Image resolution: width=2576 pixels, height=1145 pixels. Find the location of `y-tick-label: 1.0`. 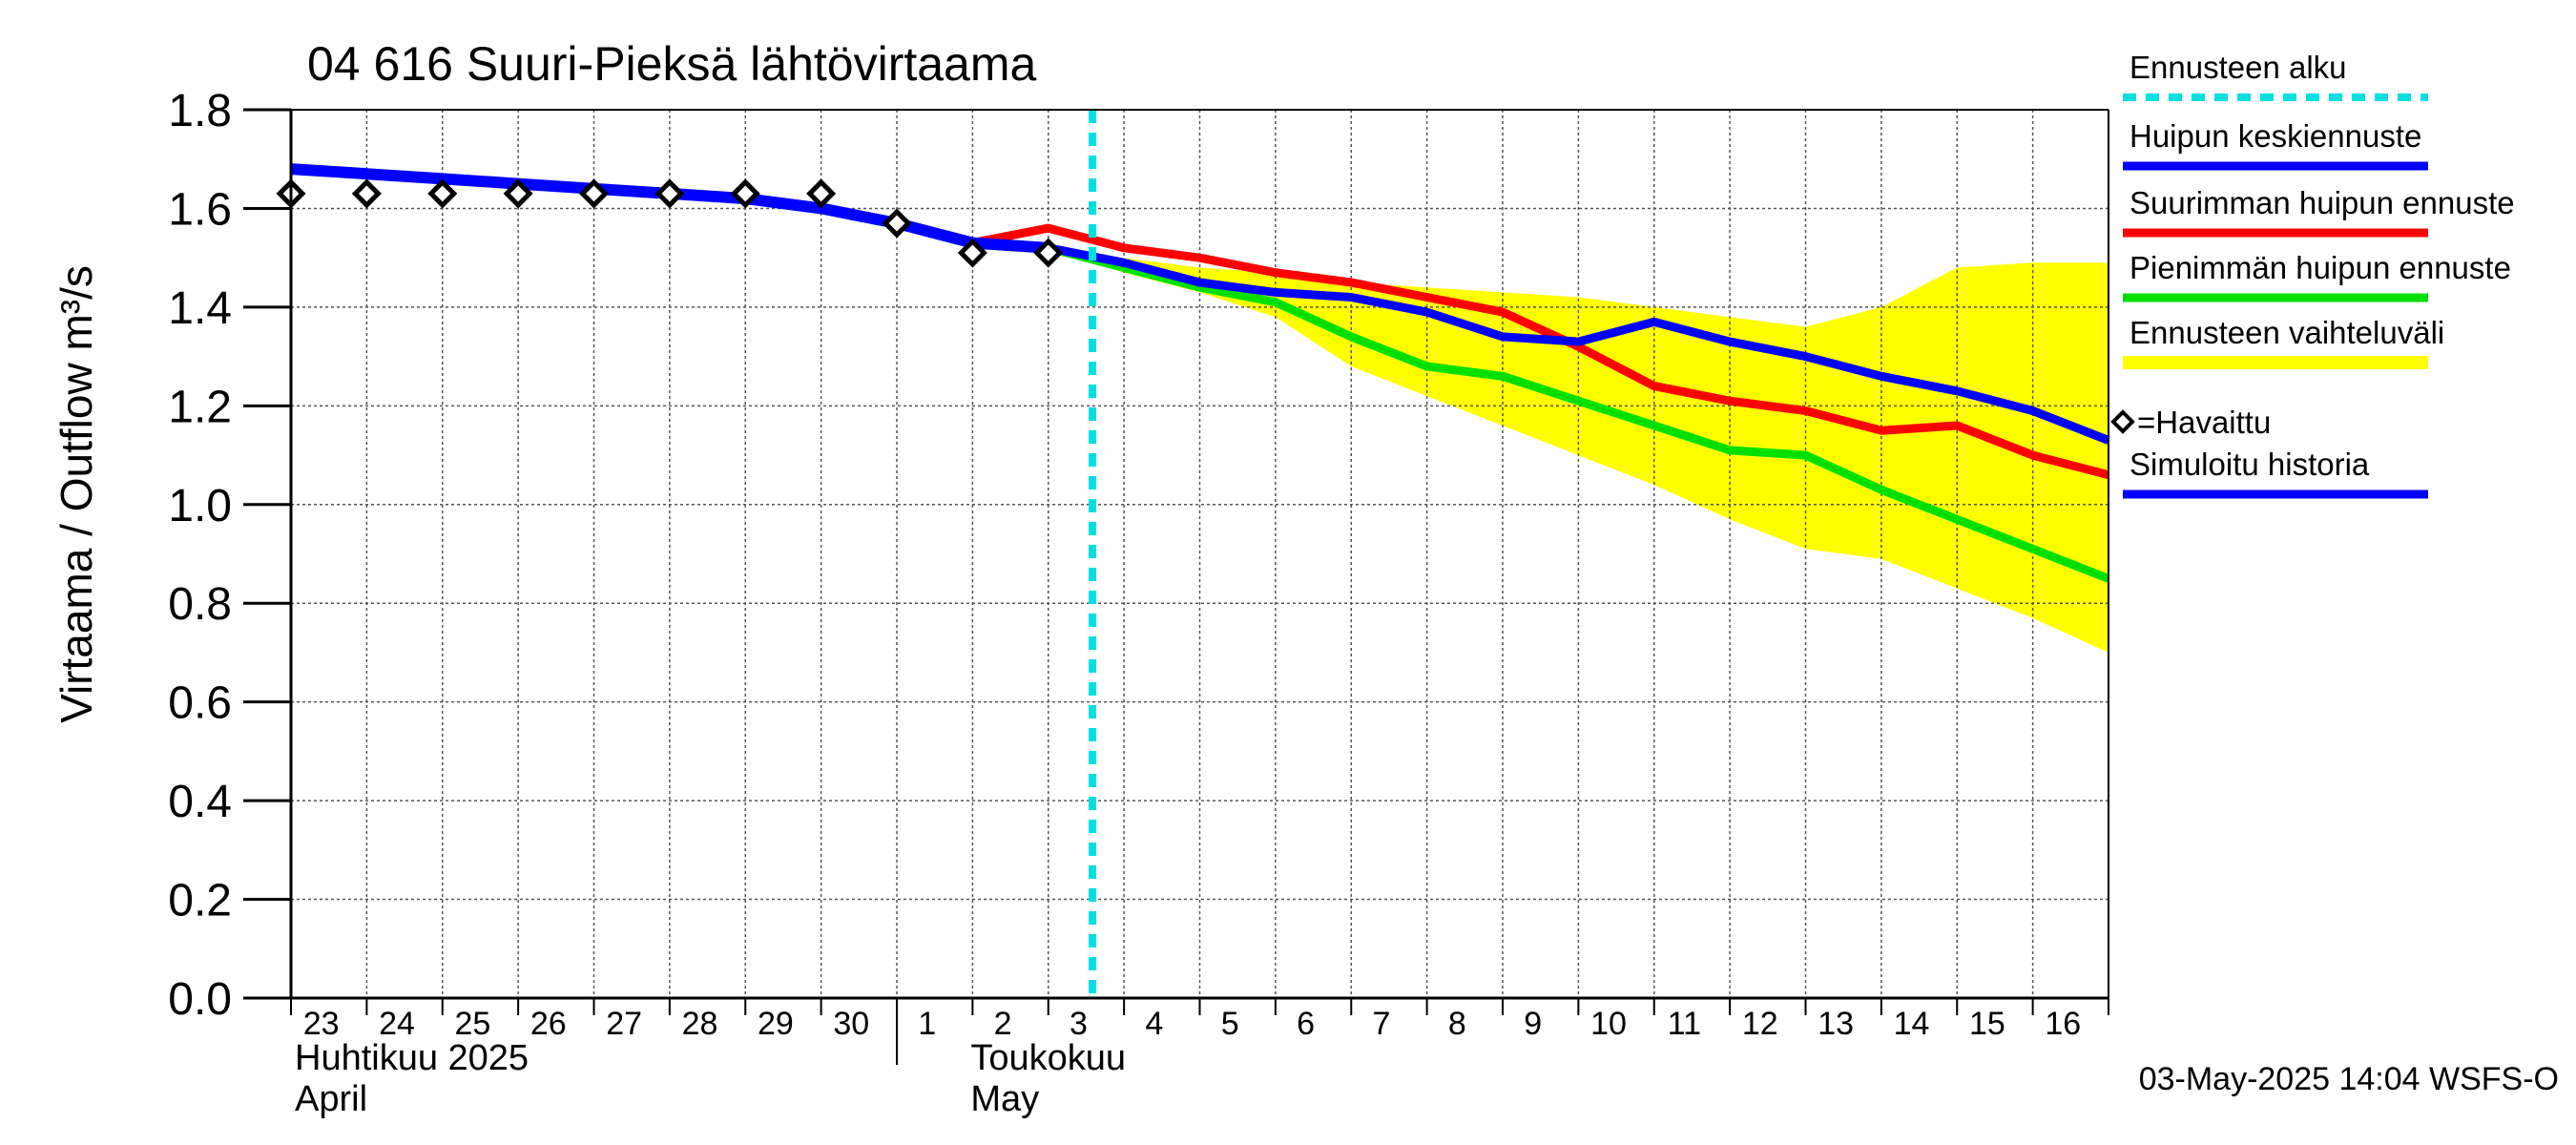

y-tick-label: 1.0 is located at coordinates (200, 506).